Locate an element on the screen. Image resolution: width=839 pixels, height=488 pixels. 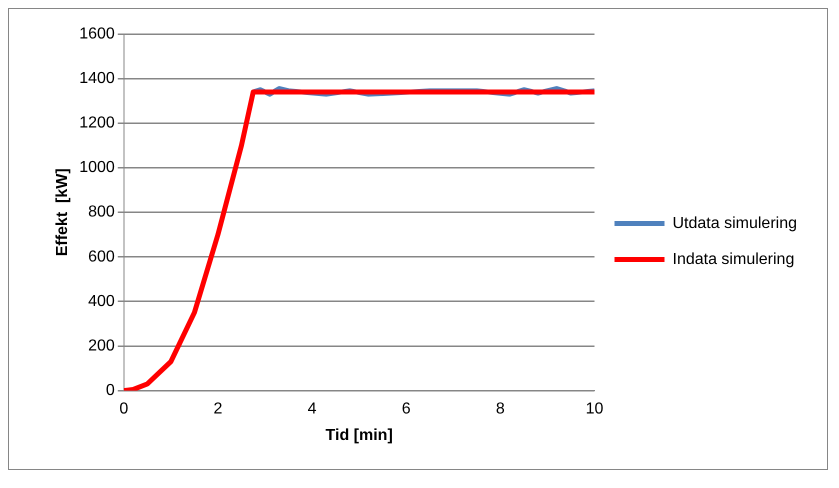
y-tick-label: 1600 is located at coordinates (97, 33).